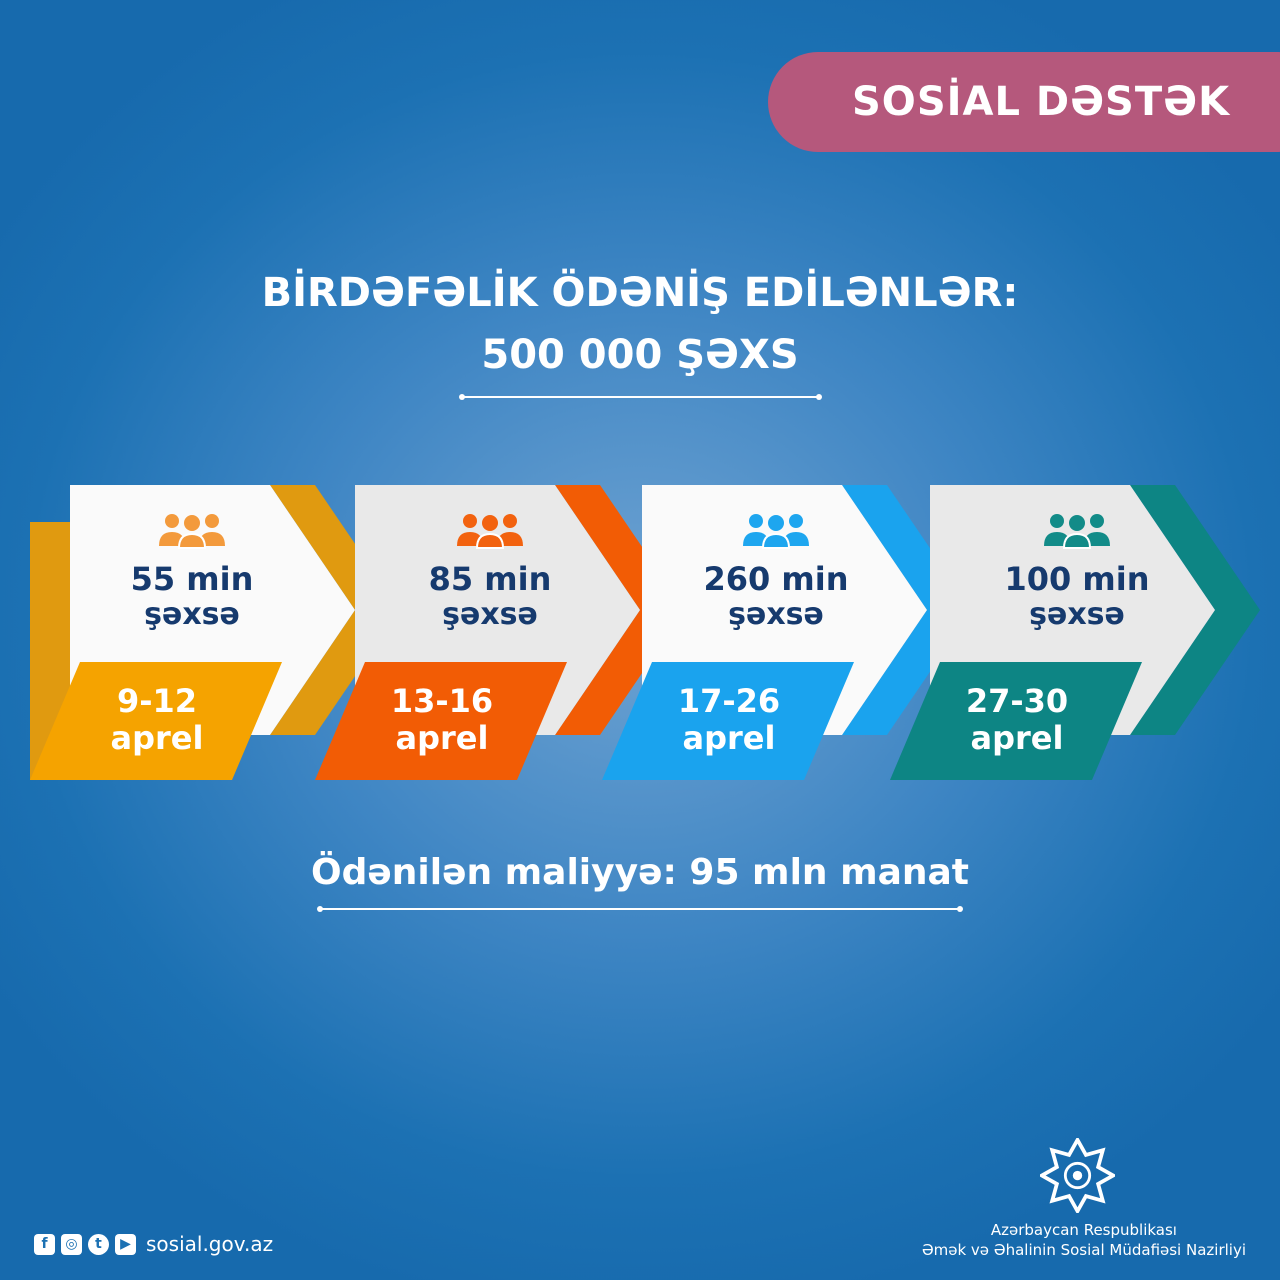 The width and height of the screenshot is (1280, 1280). What do you see at coordinates (1024, 102) in the screenshot?
I see `section-badge: SOSİAL DƏSTƏK` at bounding box center [1024, 102].